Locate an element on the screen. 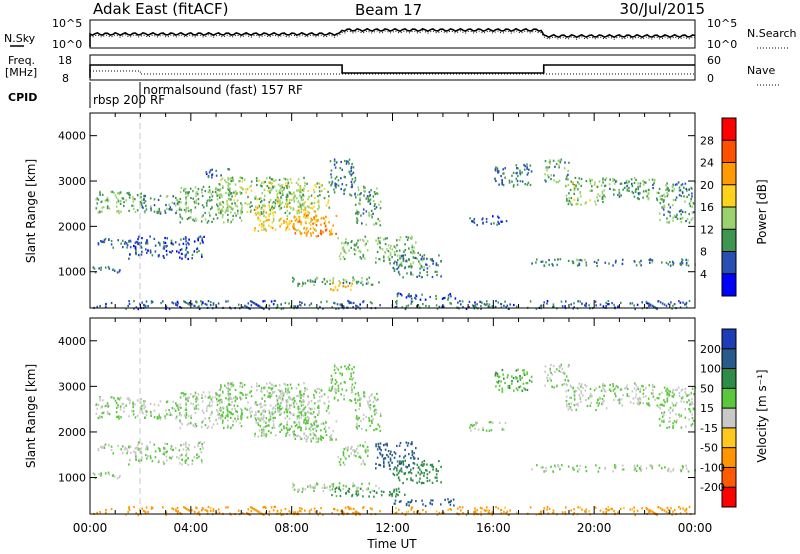 This screenshot has height=554, width=800. colorbar-swatch is located at coordinates (729, 151).